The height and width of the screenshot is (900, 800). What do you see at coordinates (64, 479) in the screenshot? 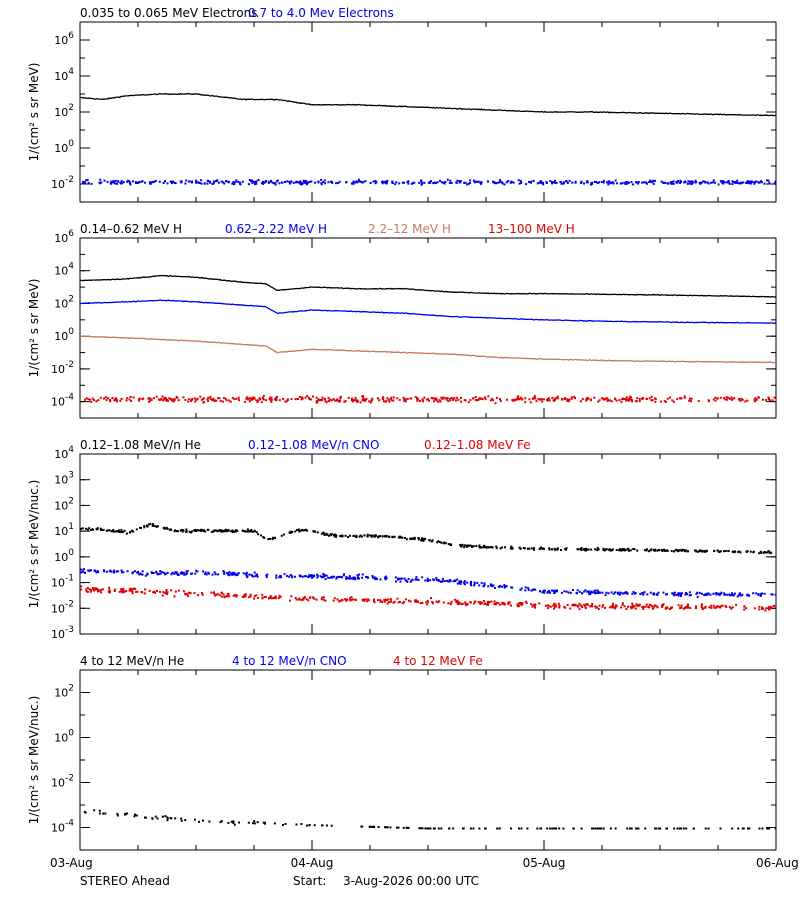
I see `y-tick-label: 103` at bounding box center [64, 479].